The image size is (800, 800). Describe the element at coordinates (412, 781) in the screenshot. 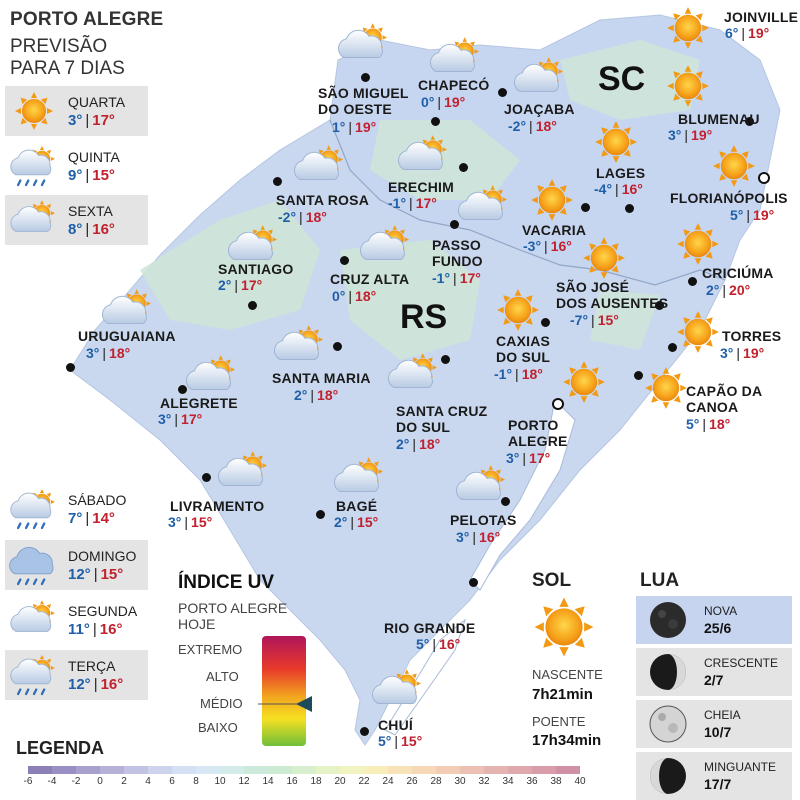

I see `legend-tick-label: 26` at that location.